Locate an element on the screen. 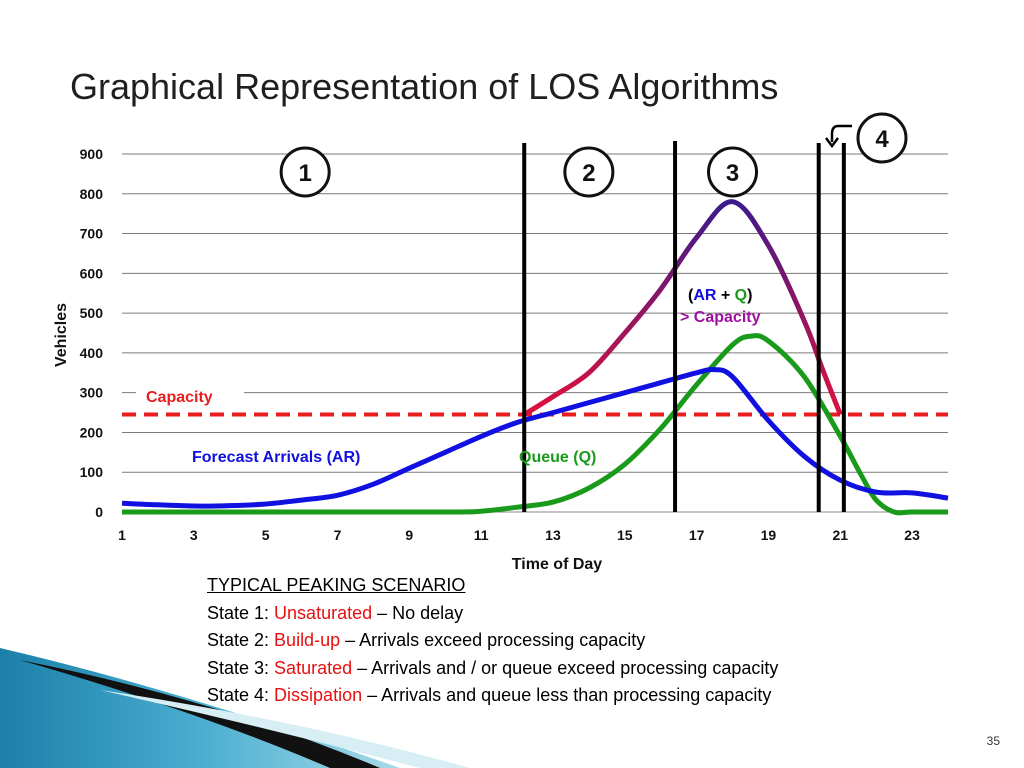  state-4-arrow is located at coordinates (841, 133).